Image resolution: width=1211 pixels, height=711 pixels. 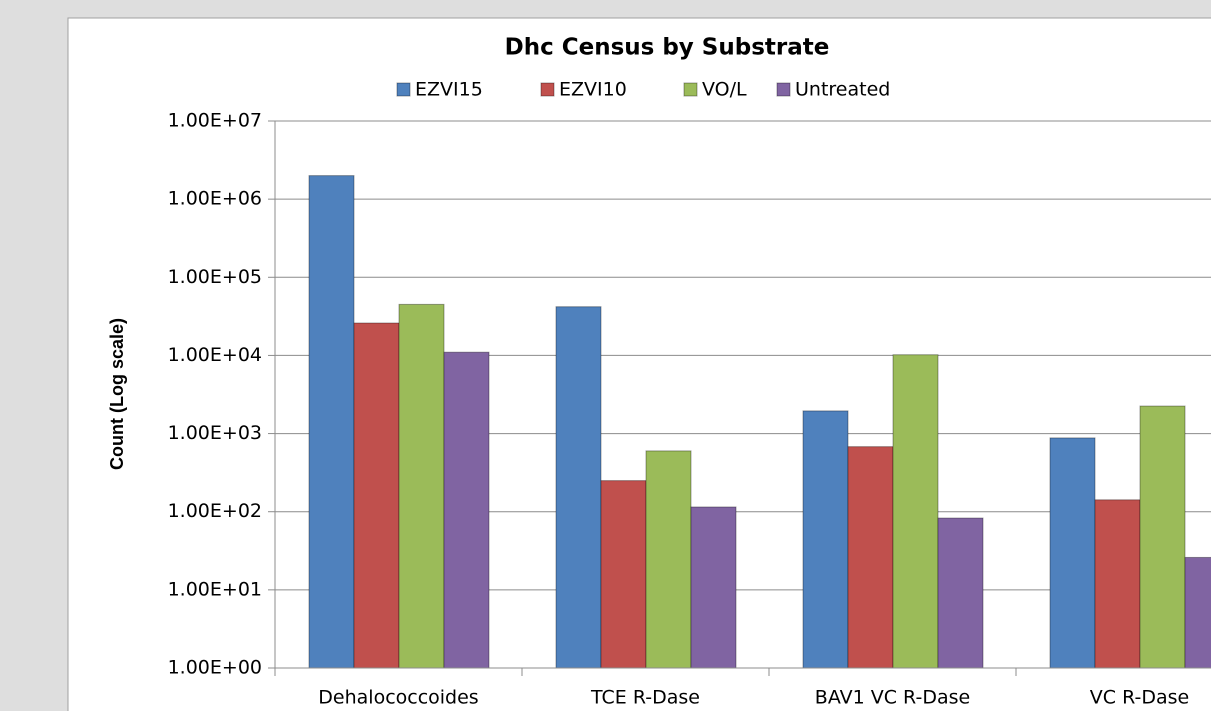 What do you see at coordinates (215, 277) in the screenshot?
I see `y-tick-label: 1.00E+05` at bounding box center [215, 277].